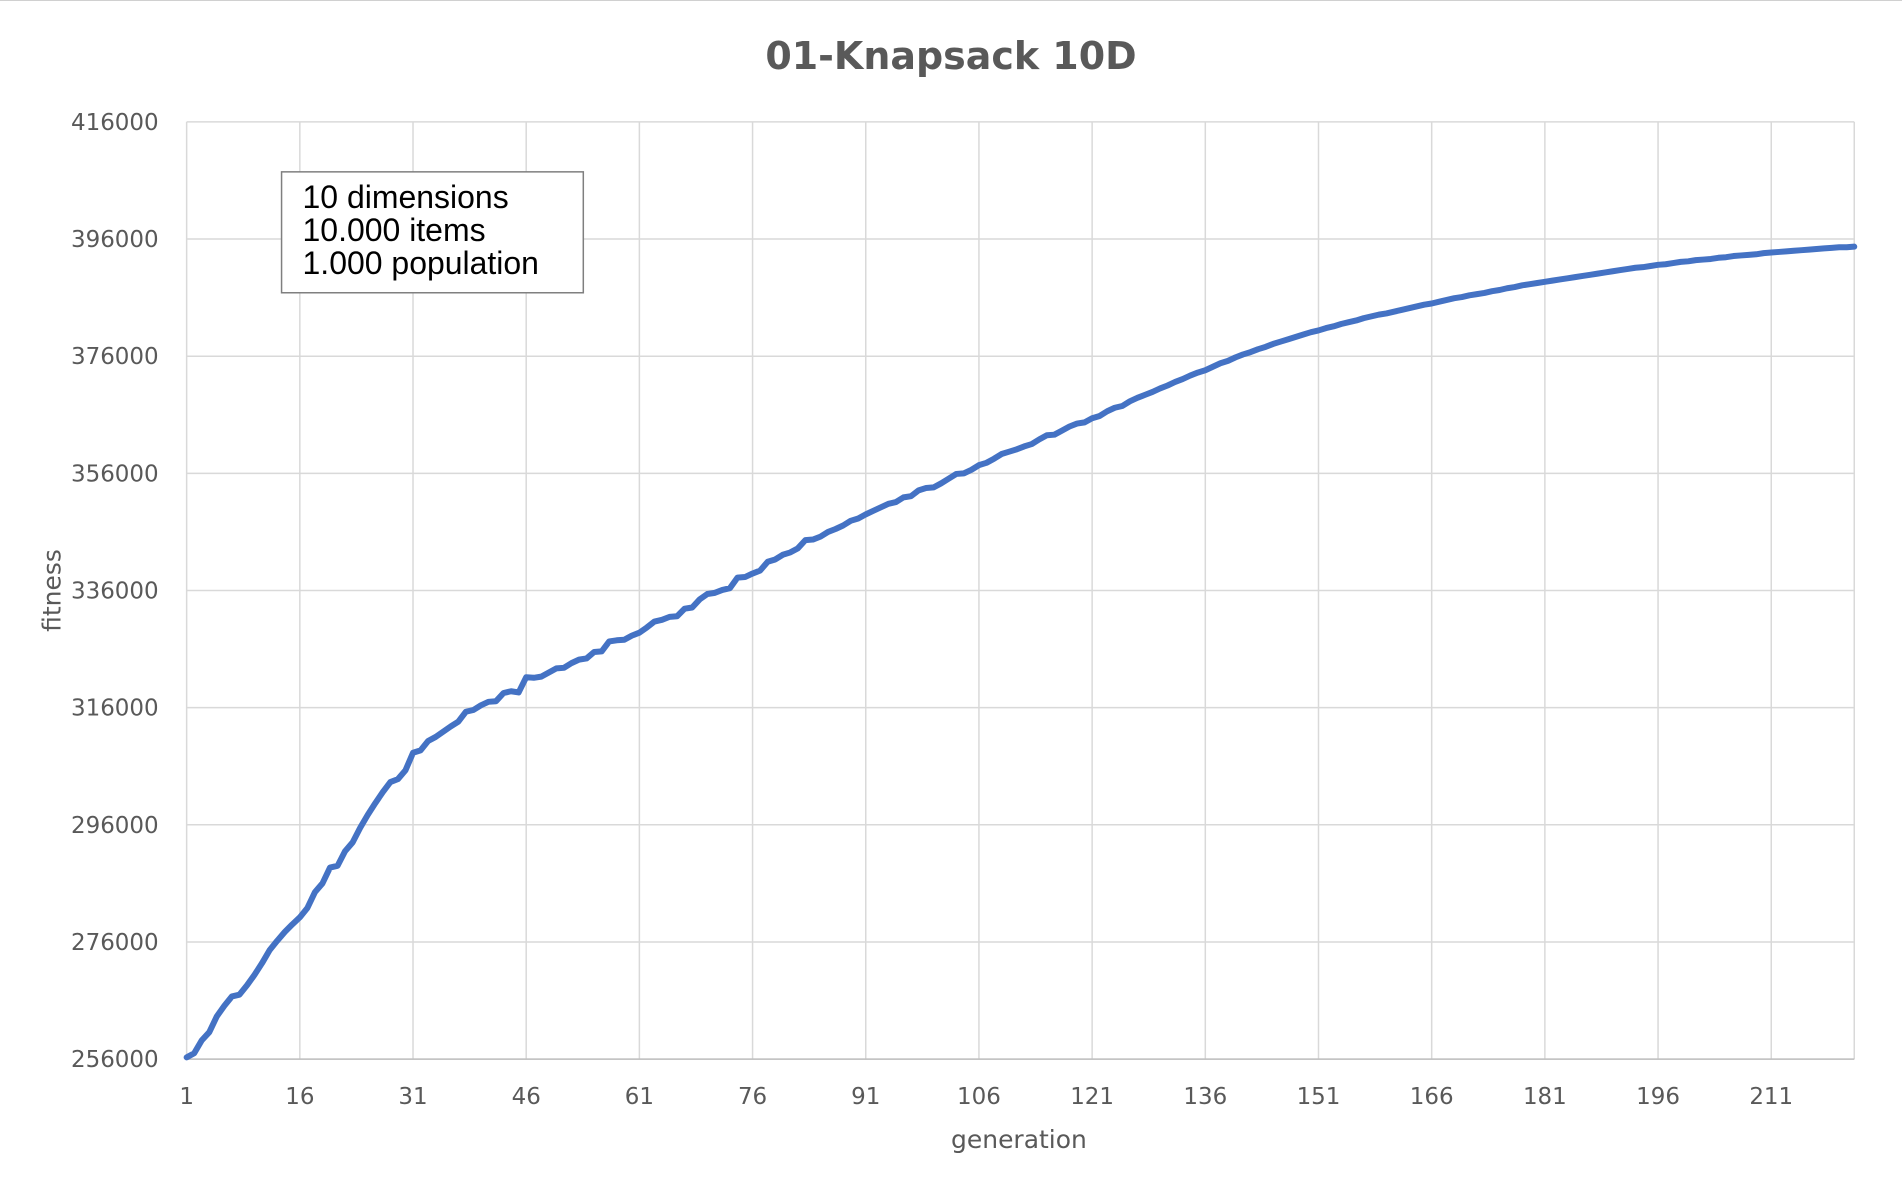 This screenshot has width=1902, height=1192. What do you see at coordinates (115, 1060) in the screenshot?
I see `y-tick-label: 256000` at bounding box center [115, 1060].